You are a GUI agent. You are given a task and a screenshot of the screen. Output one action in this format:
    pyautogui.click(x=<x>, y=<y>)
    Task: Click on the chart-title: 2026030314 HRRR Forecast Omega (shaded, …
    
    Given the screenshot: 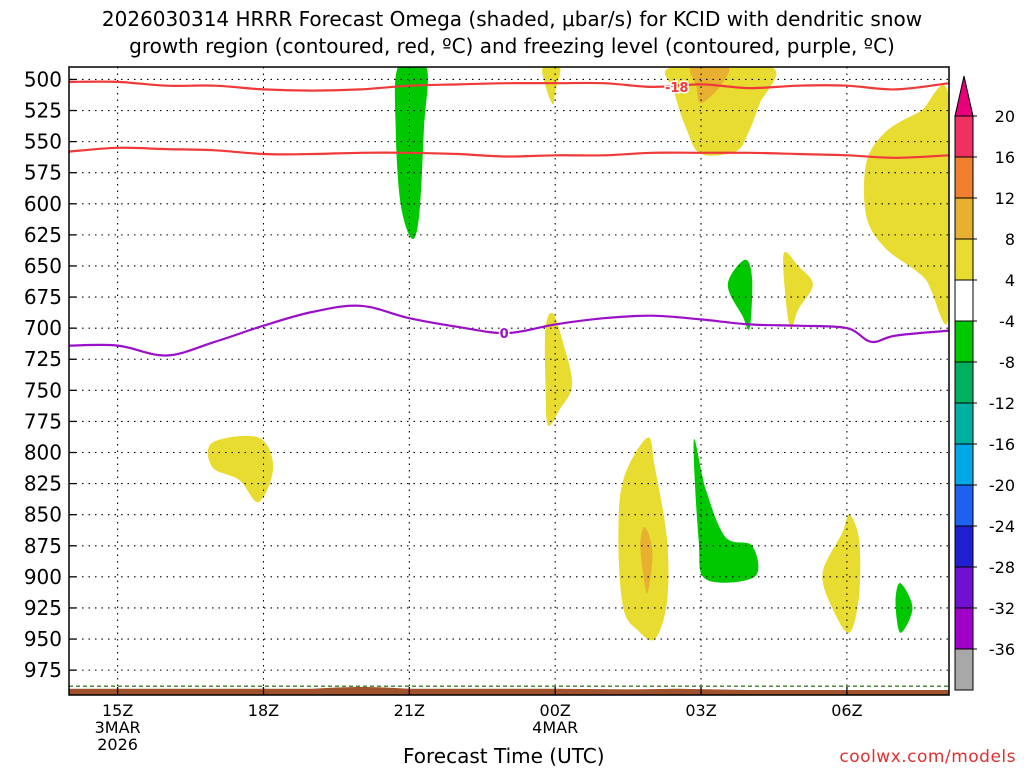 What is the action you would take?
    pyautogui.click(x=512, y=33)
    